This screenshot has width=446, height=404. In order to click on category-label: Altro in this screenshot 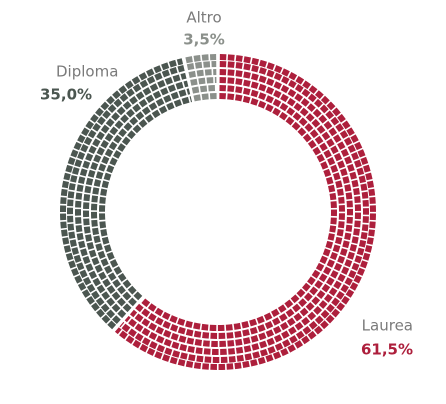, I will do `click(203, 18)`.